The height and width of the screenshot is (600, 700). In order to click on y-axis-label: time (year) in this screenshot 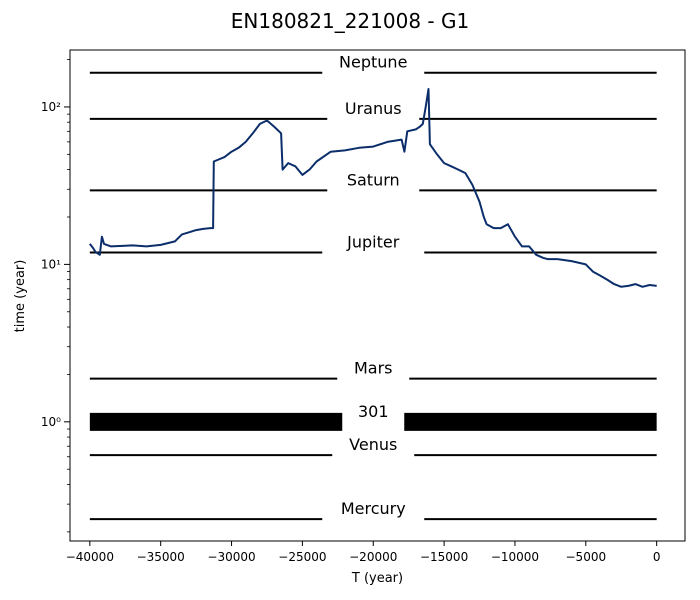, I will do `click(20, 296)`.